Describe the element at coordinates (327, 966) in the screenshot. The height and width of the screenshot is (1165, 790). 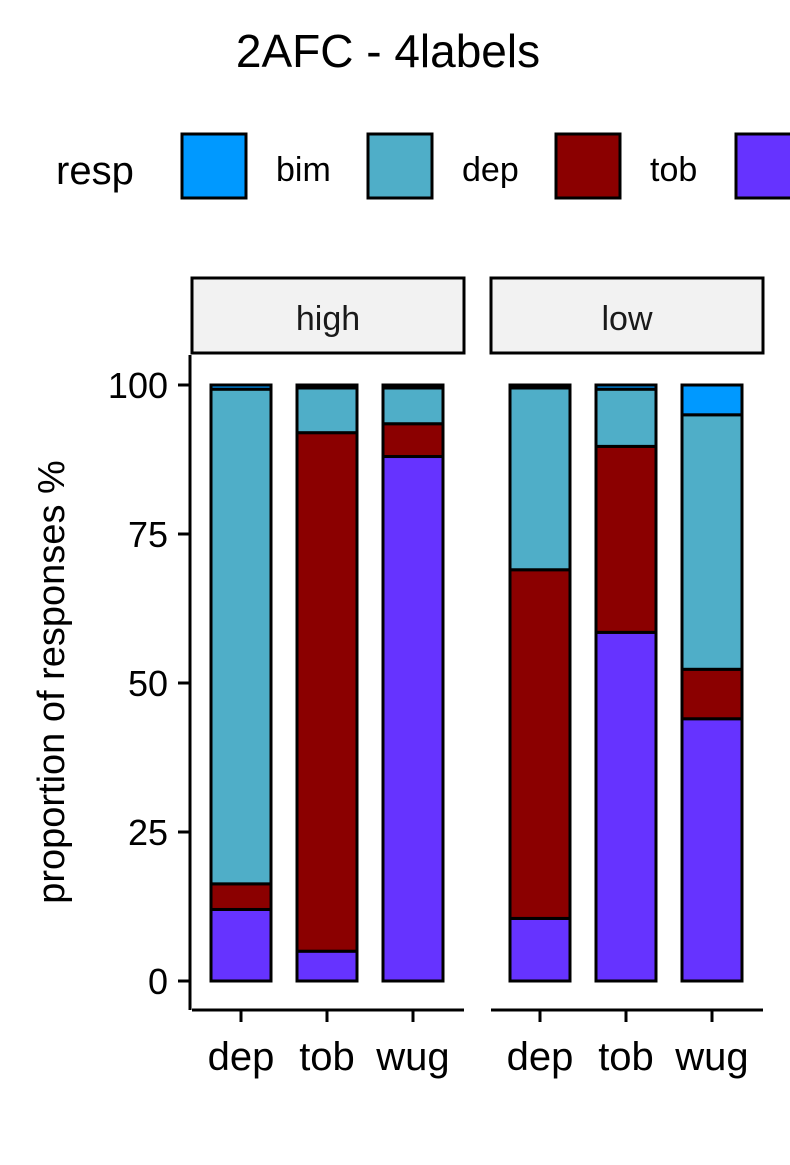
I see `bar-segment-high-tob-wug` at that location.